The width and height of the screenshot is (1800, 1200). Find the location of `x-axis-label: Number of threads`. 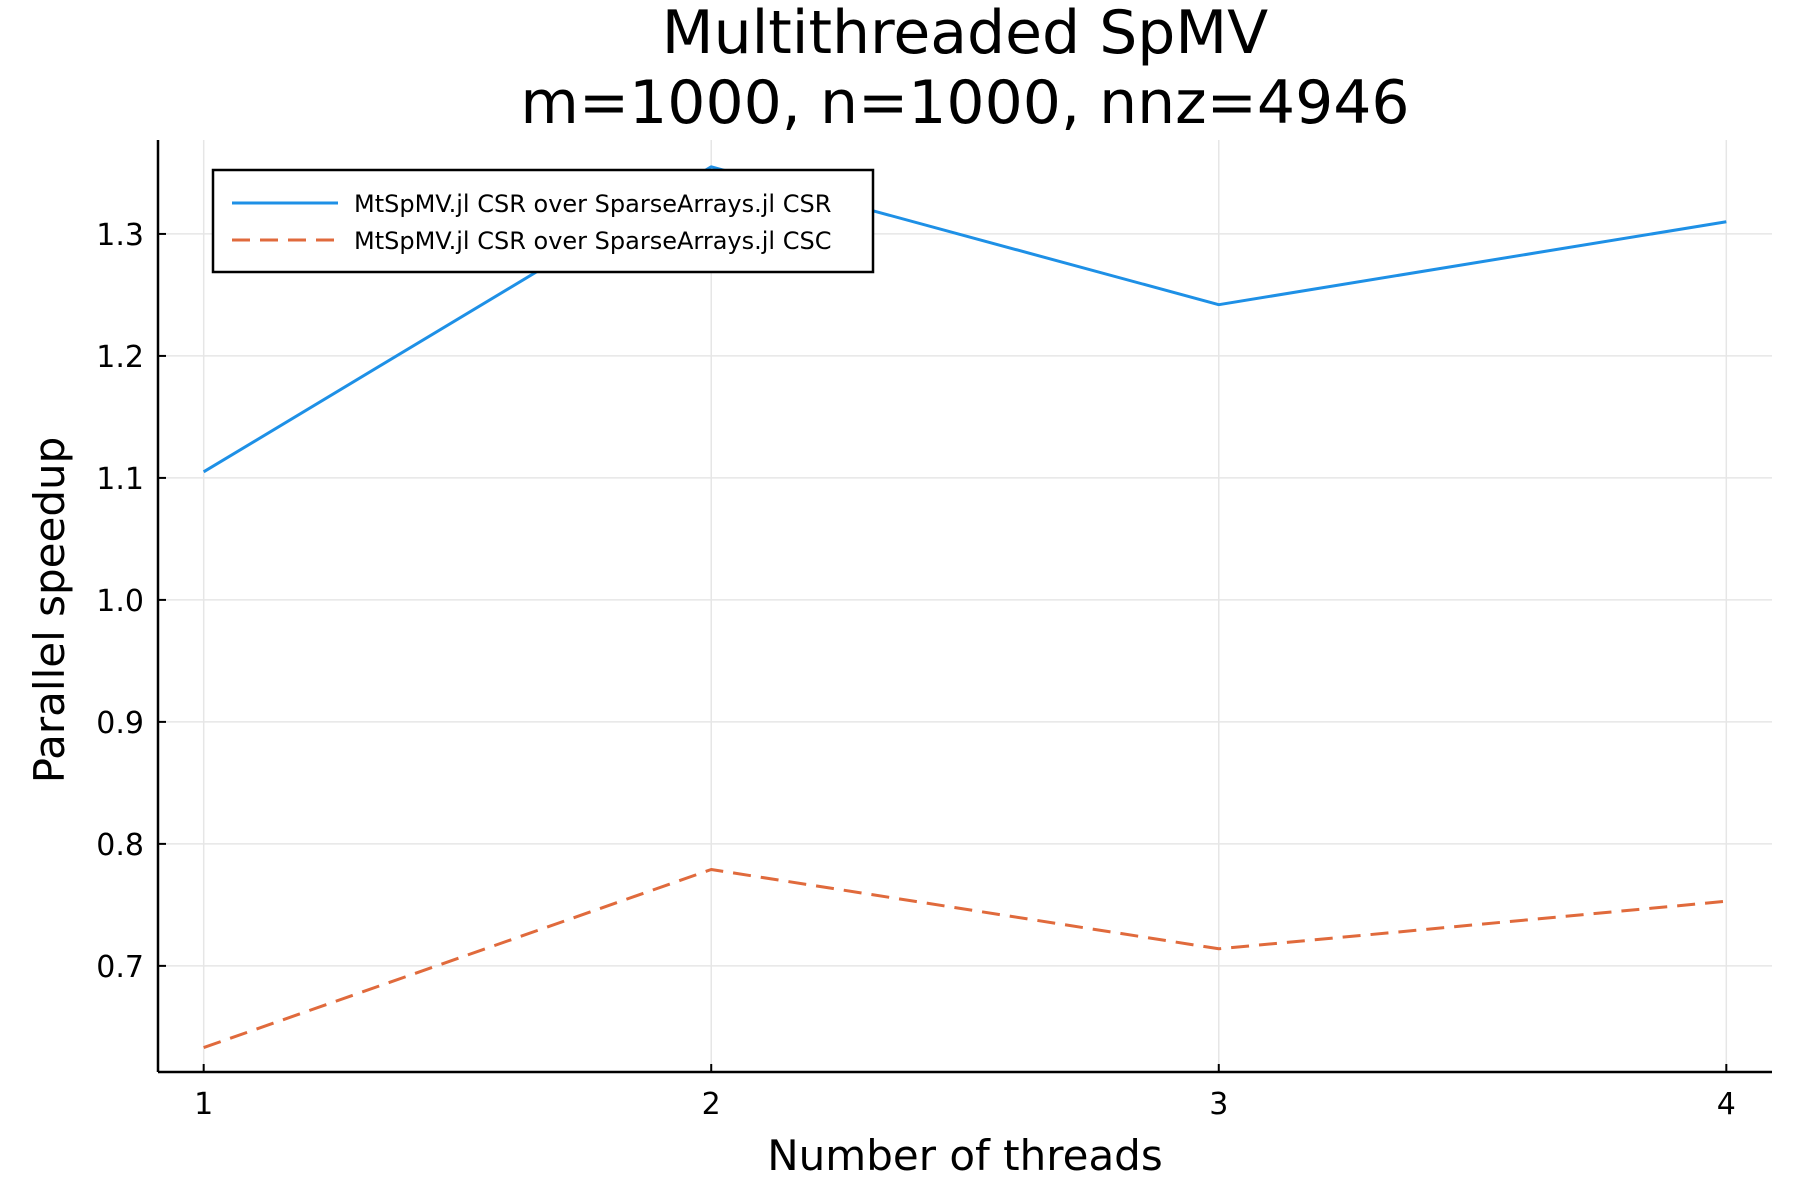

x-axis-label: Number of threads is located at coordinates (964, 1155).